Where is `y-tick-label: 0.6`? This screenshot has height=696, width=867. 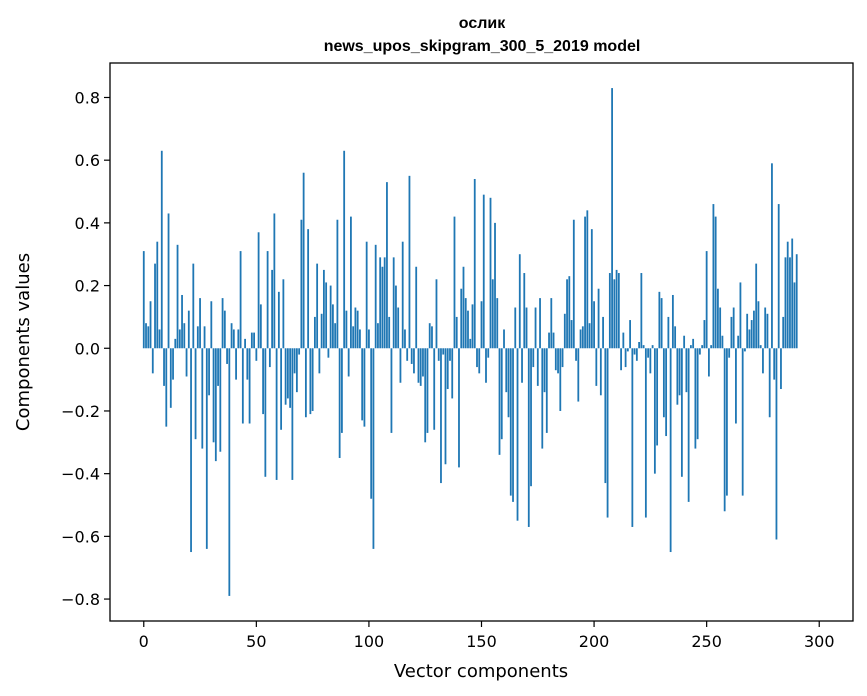 y-tick-label: 0.6 is located at coordinates (87, 160).